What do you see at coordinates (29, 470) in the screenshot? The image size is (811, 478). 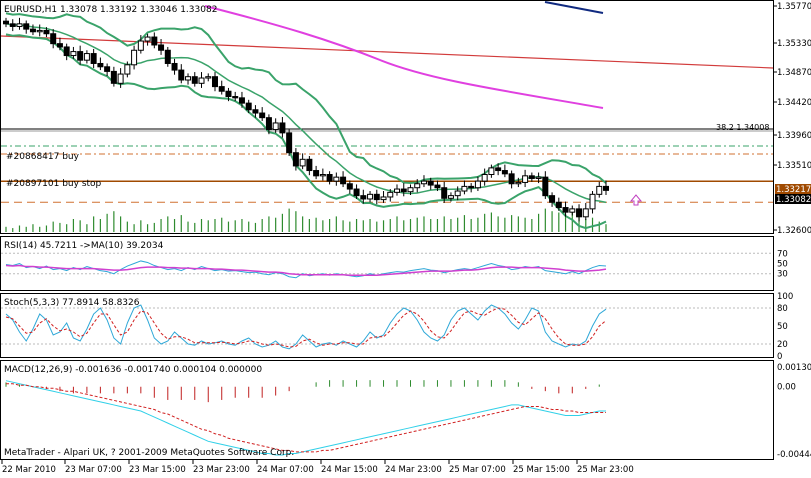 I see `x-tick-label: 22 Mar 2010` at bounding box center [29, 470].